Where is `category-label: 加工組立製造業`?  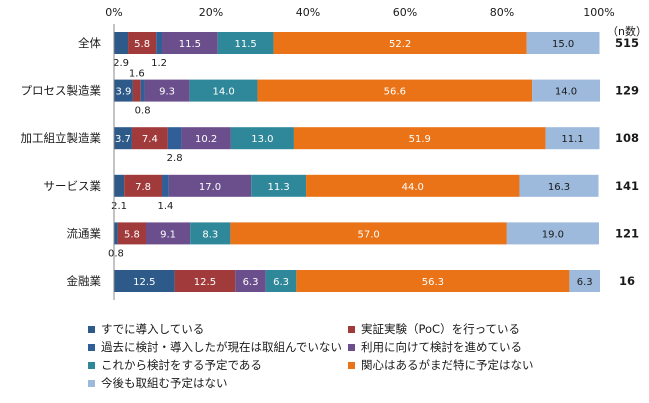 category-label: 加工組立製造業 is located at coordinates (61, 138).